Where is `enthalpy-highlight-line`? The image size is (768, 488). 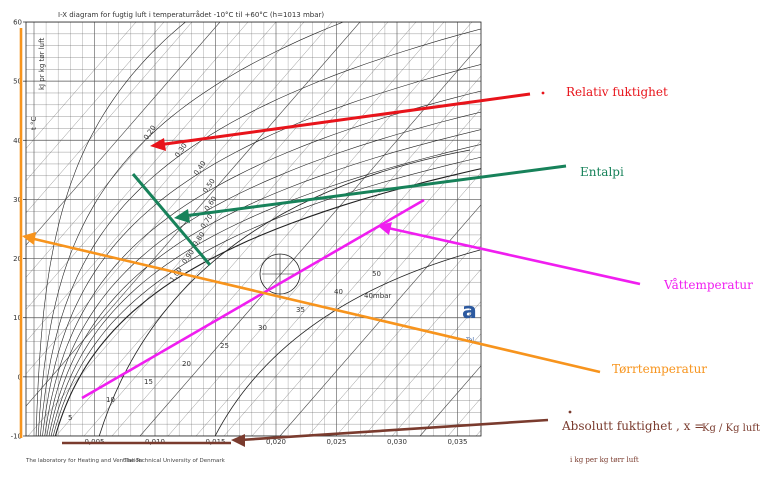 enthalpy-highlight-line is located at coordinates (171, 219).